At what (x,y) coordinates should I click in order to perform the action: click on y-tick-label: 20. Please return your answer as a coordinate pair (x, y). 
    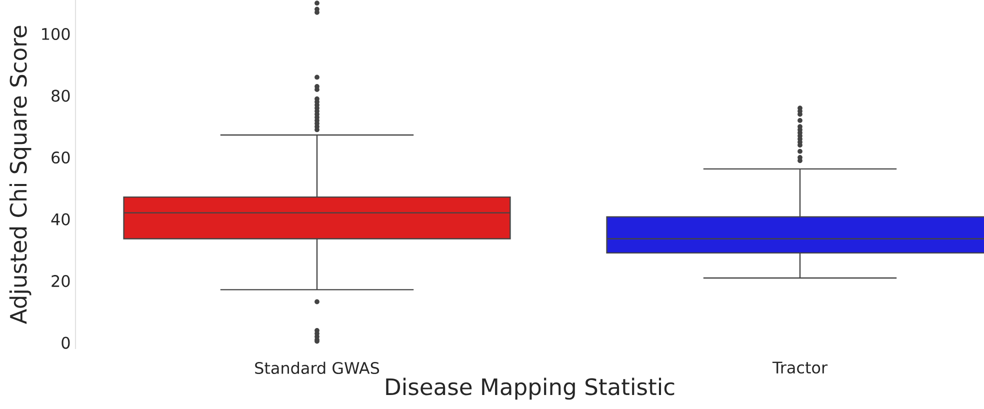
    Looking at the image, I should click on (61, 281).